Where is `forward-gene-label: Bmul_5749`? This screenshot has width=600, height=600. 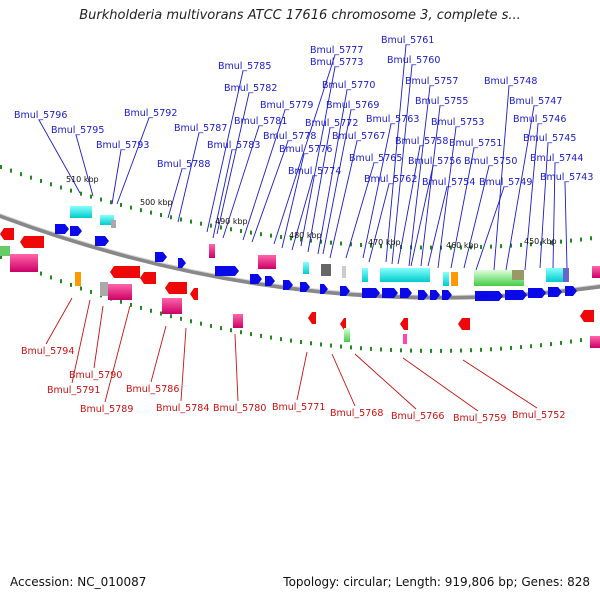 forward-gene-label: Bmul_5749 is located at coordinates (505, 182).